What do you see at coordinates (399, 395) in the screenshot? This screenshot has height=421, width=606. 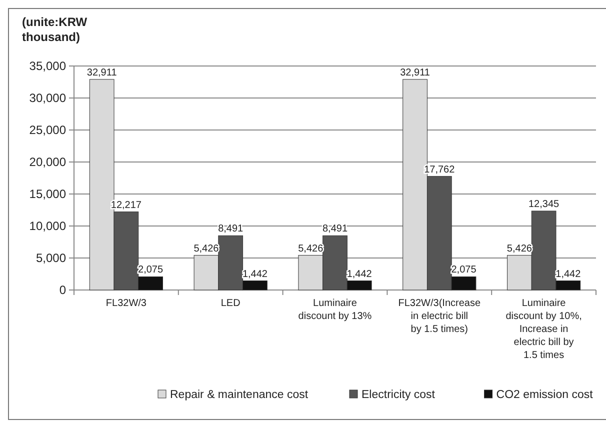 I see `legend-label: Electricity cost` at bounding box center [399, 395].